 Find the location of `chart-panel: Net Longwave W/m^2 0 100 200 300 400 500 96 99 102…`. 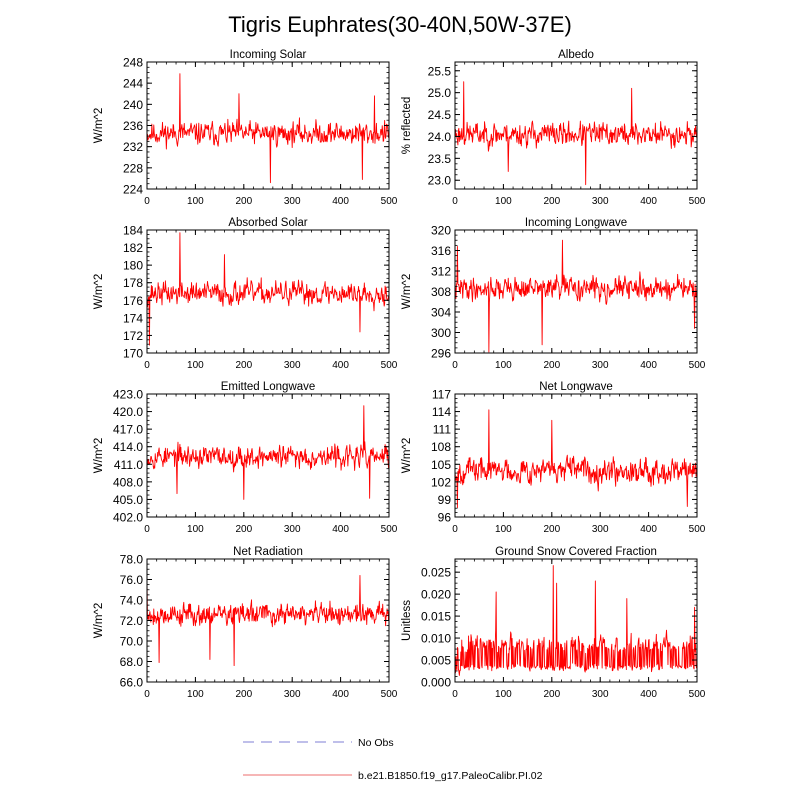

chart-panel: Net Longwave W/m^2 0 100 200 300 400 500 96 99 102… is located at coordinates (553, 458).